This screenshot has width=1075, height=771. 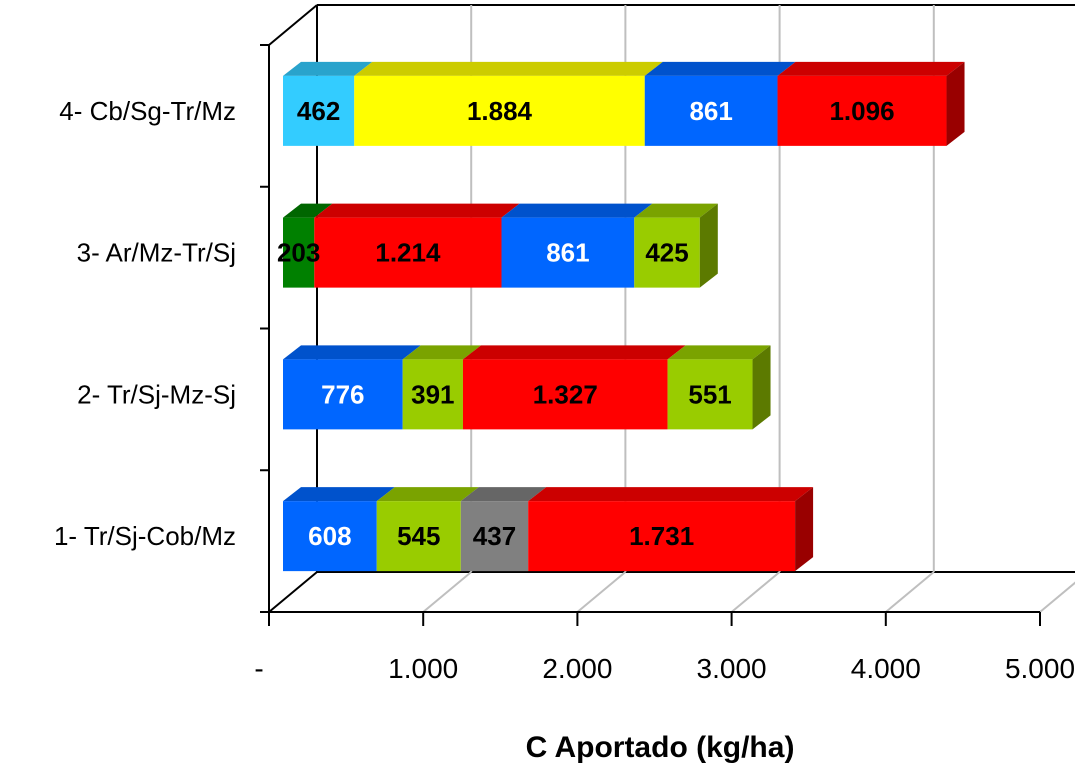 I want to click on x-tick-label: 3.000, so click(x=732, y=668).